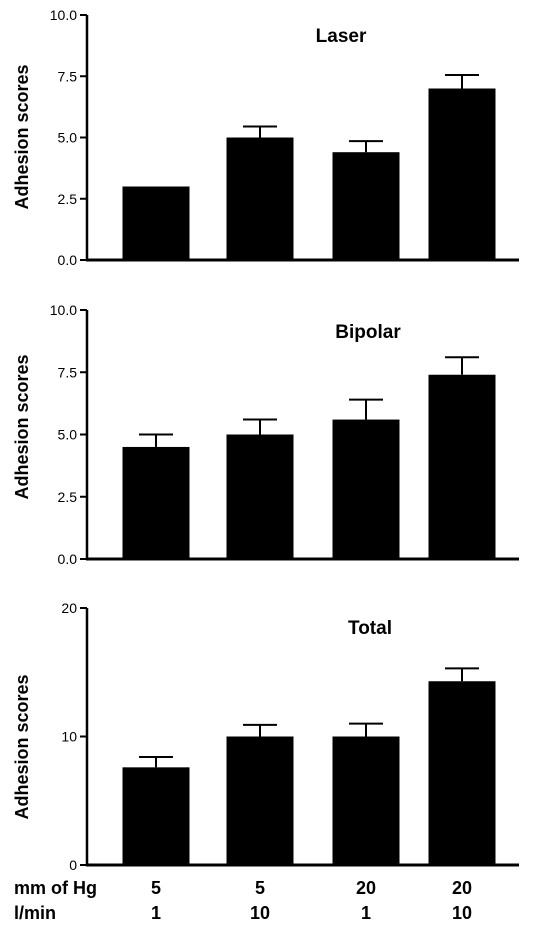 The width and height of the screenshot is (537, 925). What do you see at coordinates (260, 888) in the screenshot?
I see `x-row1-value-2: 5` at bounding box center [260, 888].